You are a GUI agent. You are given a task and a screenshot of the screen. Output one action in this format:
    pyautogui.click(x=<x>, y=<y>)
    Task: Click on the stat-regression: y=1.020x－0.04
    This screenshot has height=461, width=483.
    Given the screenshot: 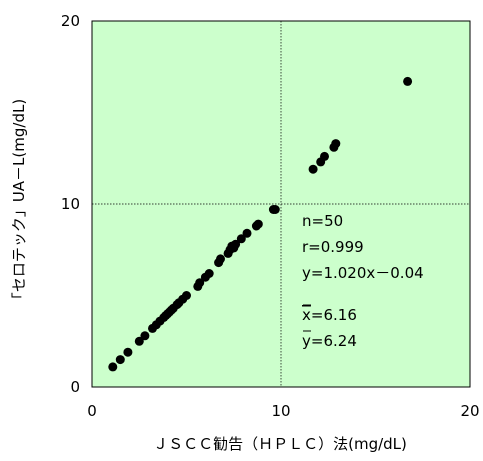 What is the action you would take?
    pyautogui.click(x=363, y=273)
    